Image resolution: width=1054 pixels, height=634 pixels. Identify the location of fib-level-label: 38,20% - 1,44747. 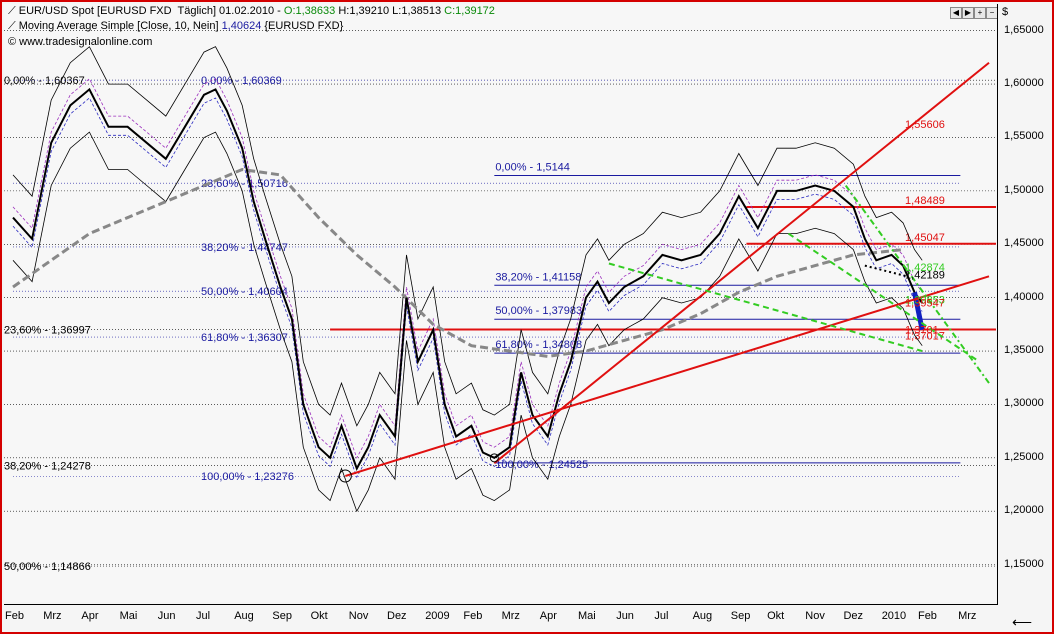
(244, 248).